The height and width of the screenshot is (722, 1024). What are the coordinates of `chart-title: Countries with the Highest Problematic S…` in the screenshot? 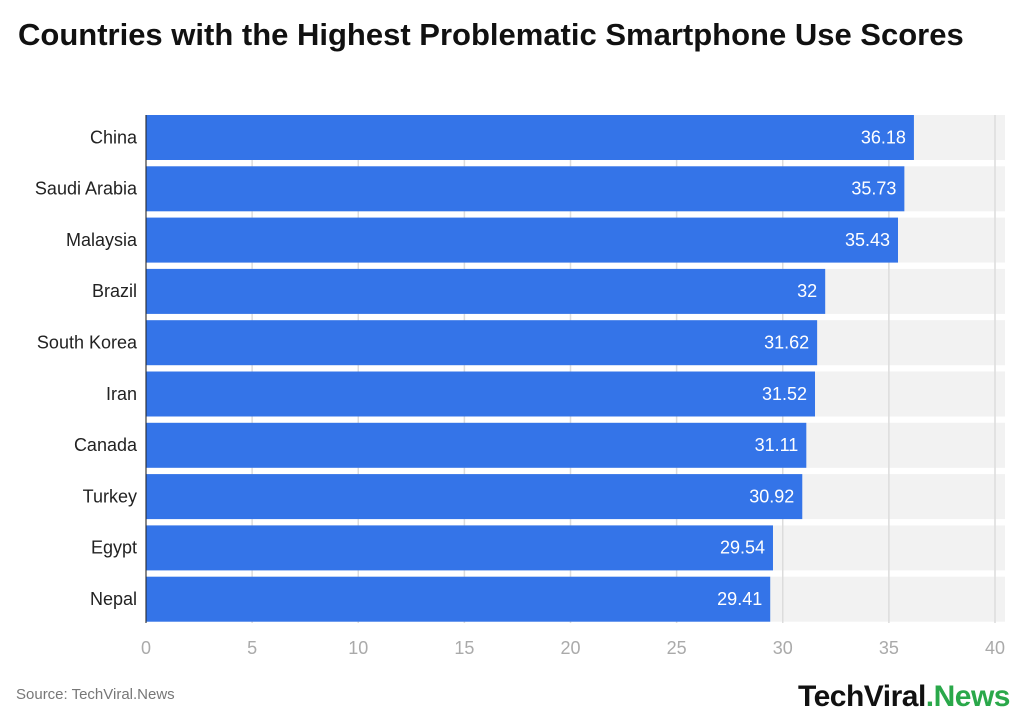 It's located at (491, 34).